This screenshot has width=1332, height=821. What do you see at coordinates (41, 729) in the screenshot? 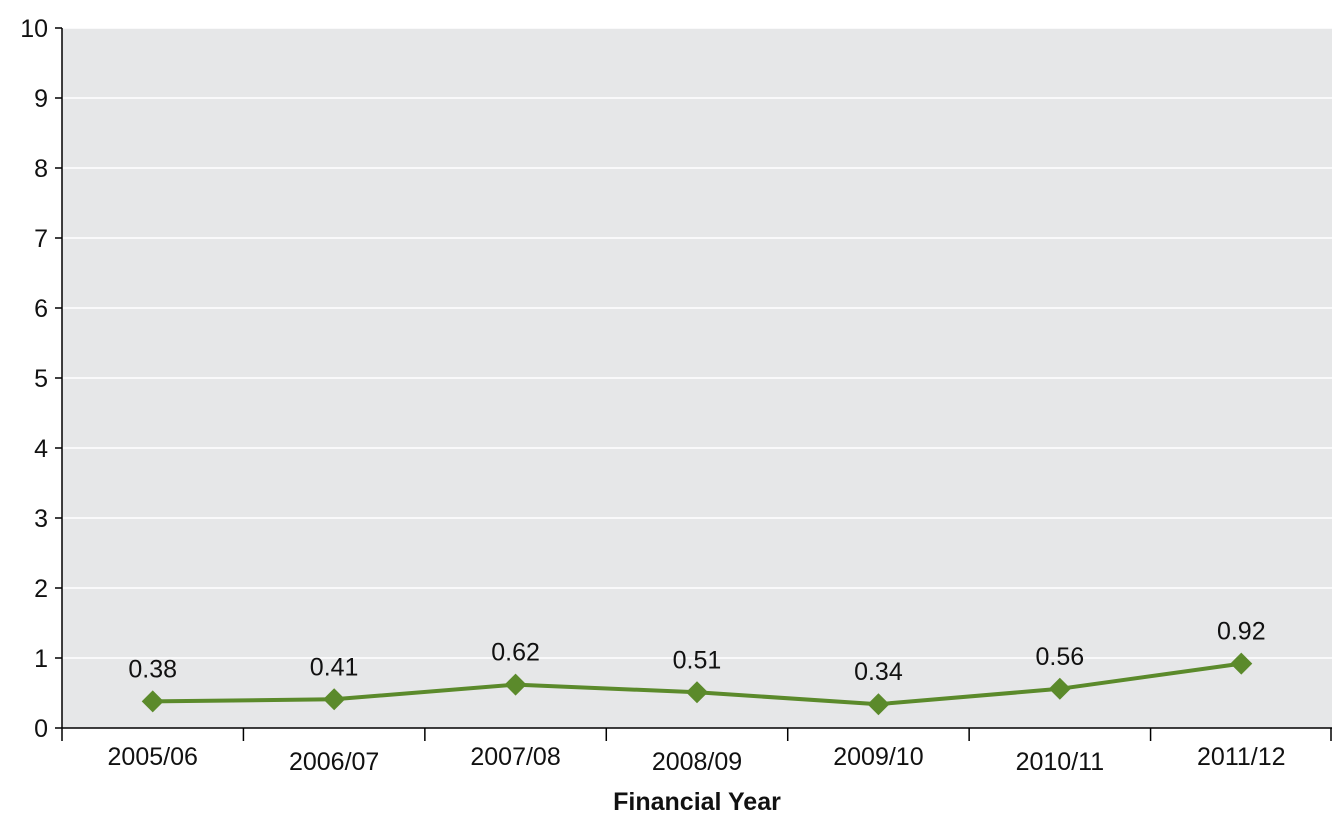
I see `y-tick-label: 0` at bounding box center [41, 729].